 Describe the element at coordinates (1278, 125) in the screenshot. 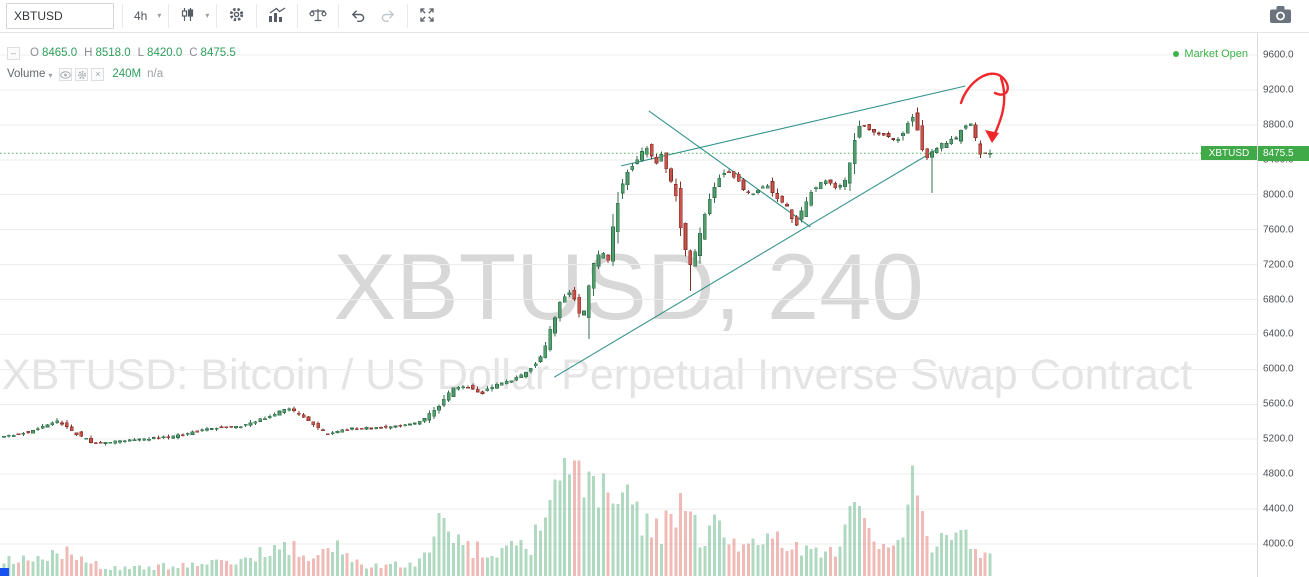

I see `price-tick: 8800.0` at that location.